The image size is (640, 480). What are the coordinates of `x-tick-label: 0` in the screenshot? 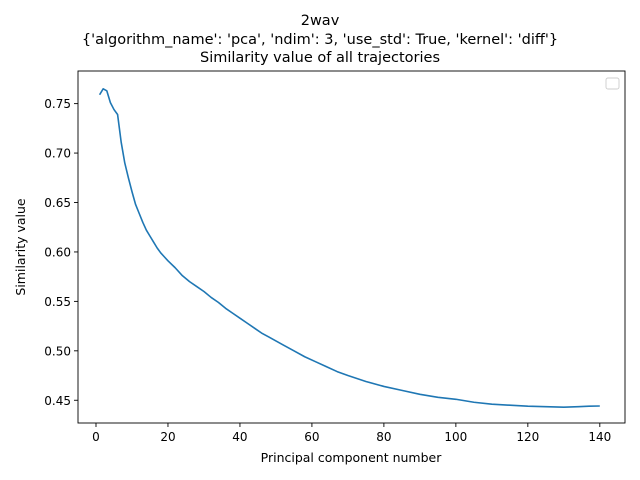 It's located at (96, 437).